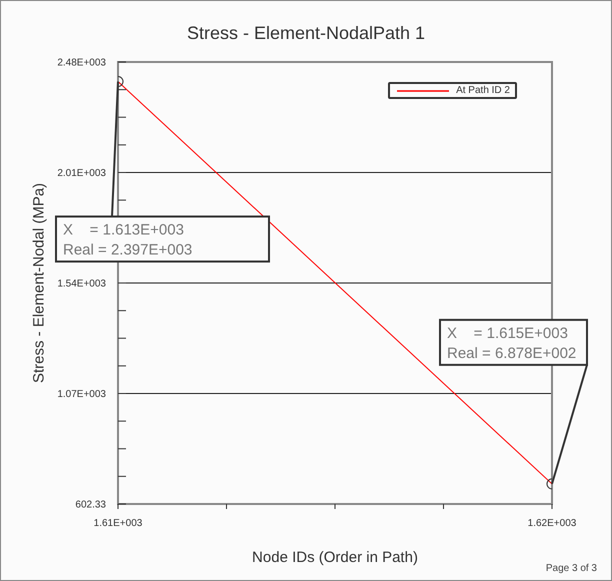  I want to click on x-tick-label: 1.61E+003, so click(118, 524).